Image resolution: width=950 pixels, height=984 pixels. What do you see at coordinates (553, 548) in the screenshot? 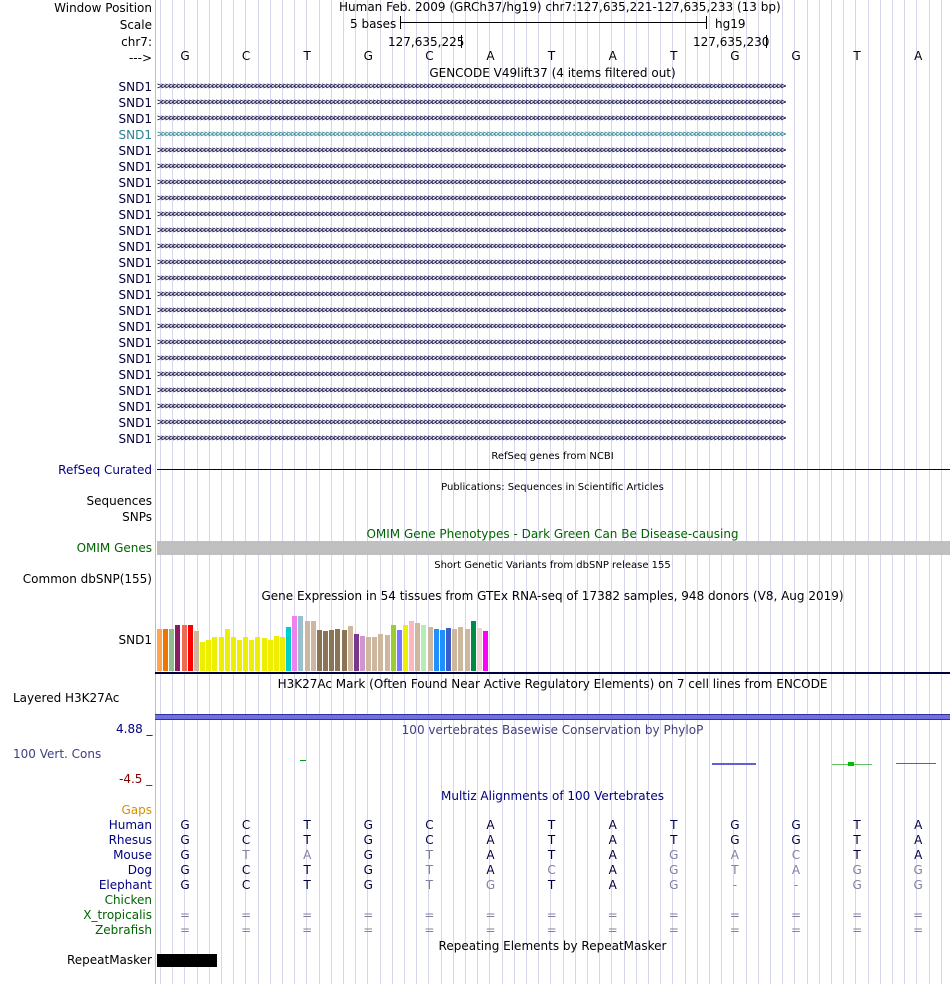
I see `omim-bar` at bounding box center [553, 548].